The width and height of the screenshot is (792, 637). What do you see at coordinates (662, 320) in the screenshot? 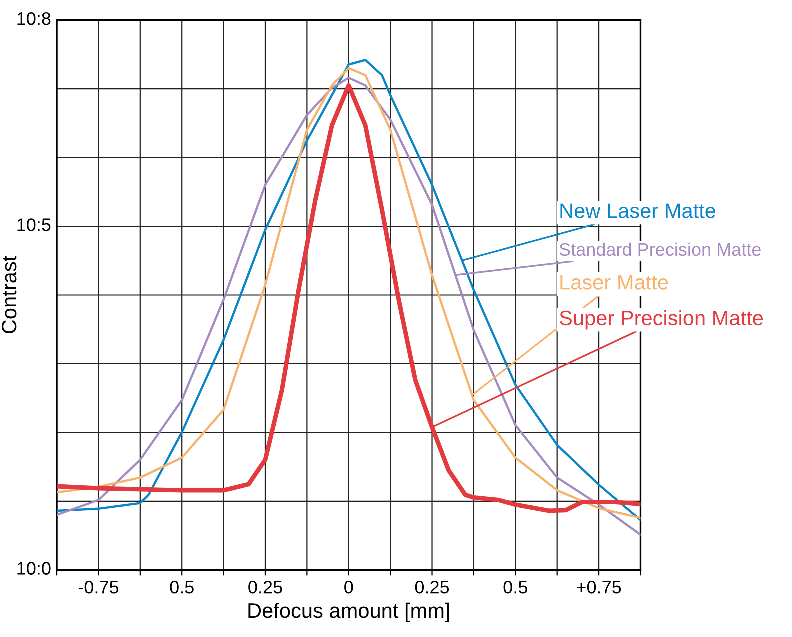
I see `text: Super Precision Matte` at bounding box center [662, 320].